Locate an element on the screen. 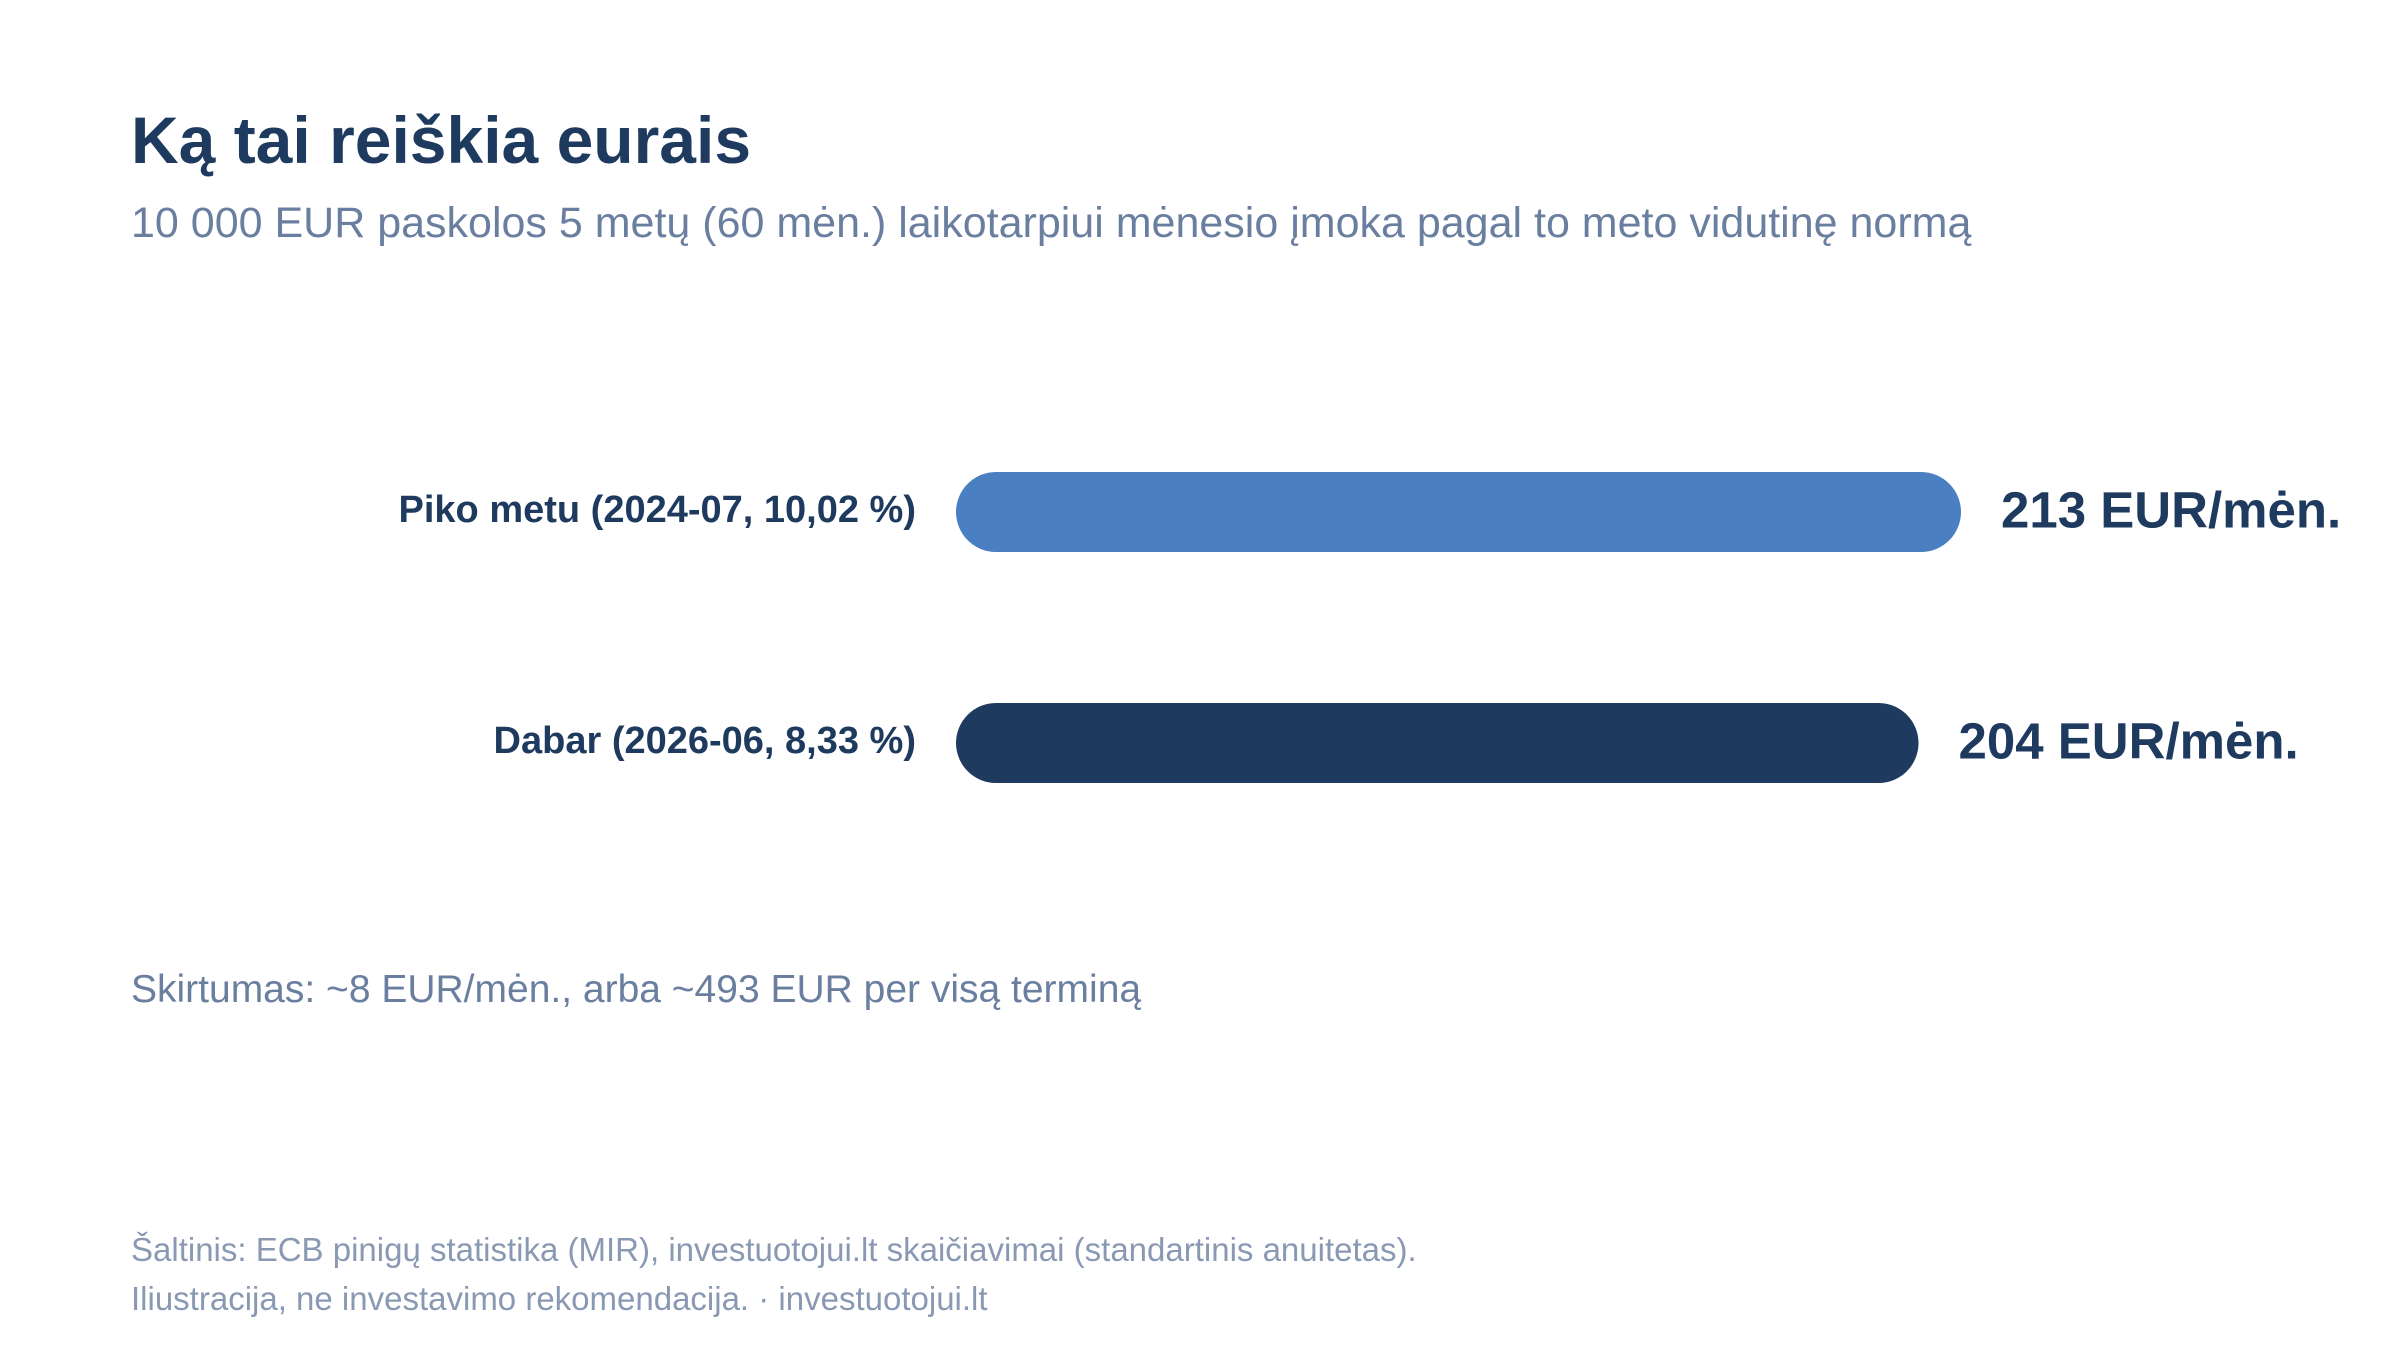 The image size is (2400, 1350). value-label: 213 EUR/mėn. is located at coordinates (2171, 509).